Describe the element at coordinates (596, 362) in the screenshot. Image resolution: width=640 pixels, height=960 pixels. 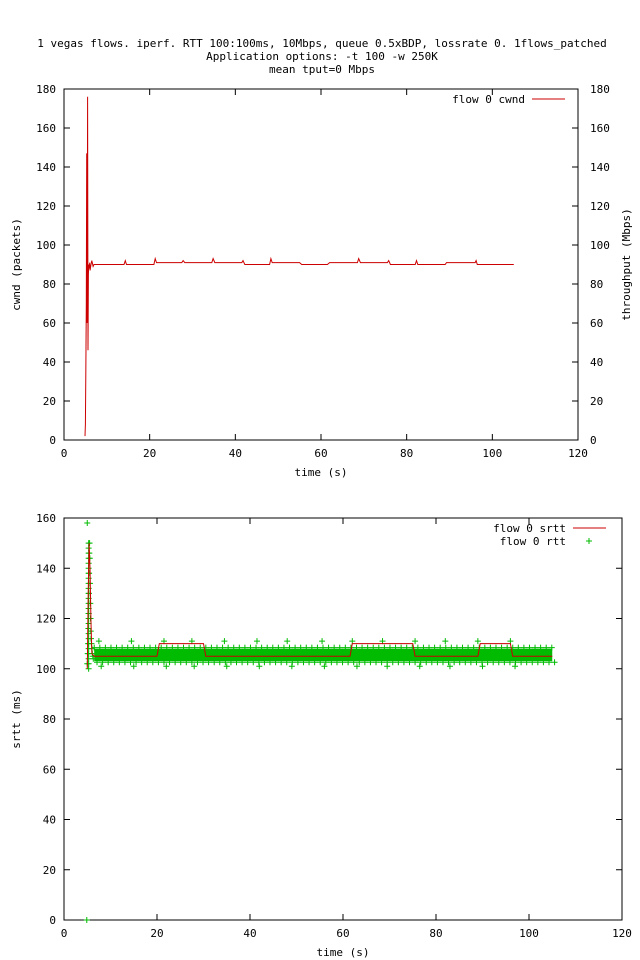
I see `y2-tick-label: 40` at that location.